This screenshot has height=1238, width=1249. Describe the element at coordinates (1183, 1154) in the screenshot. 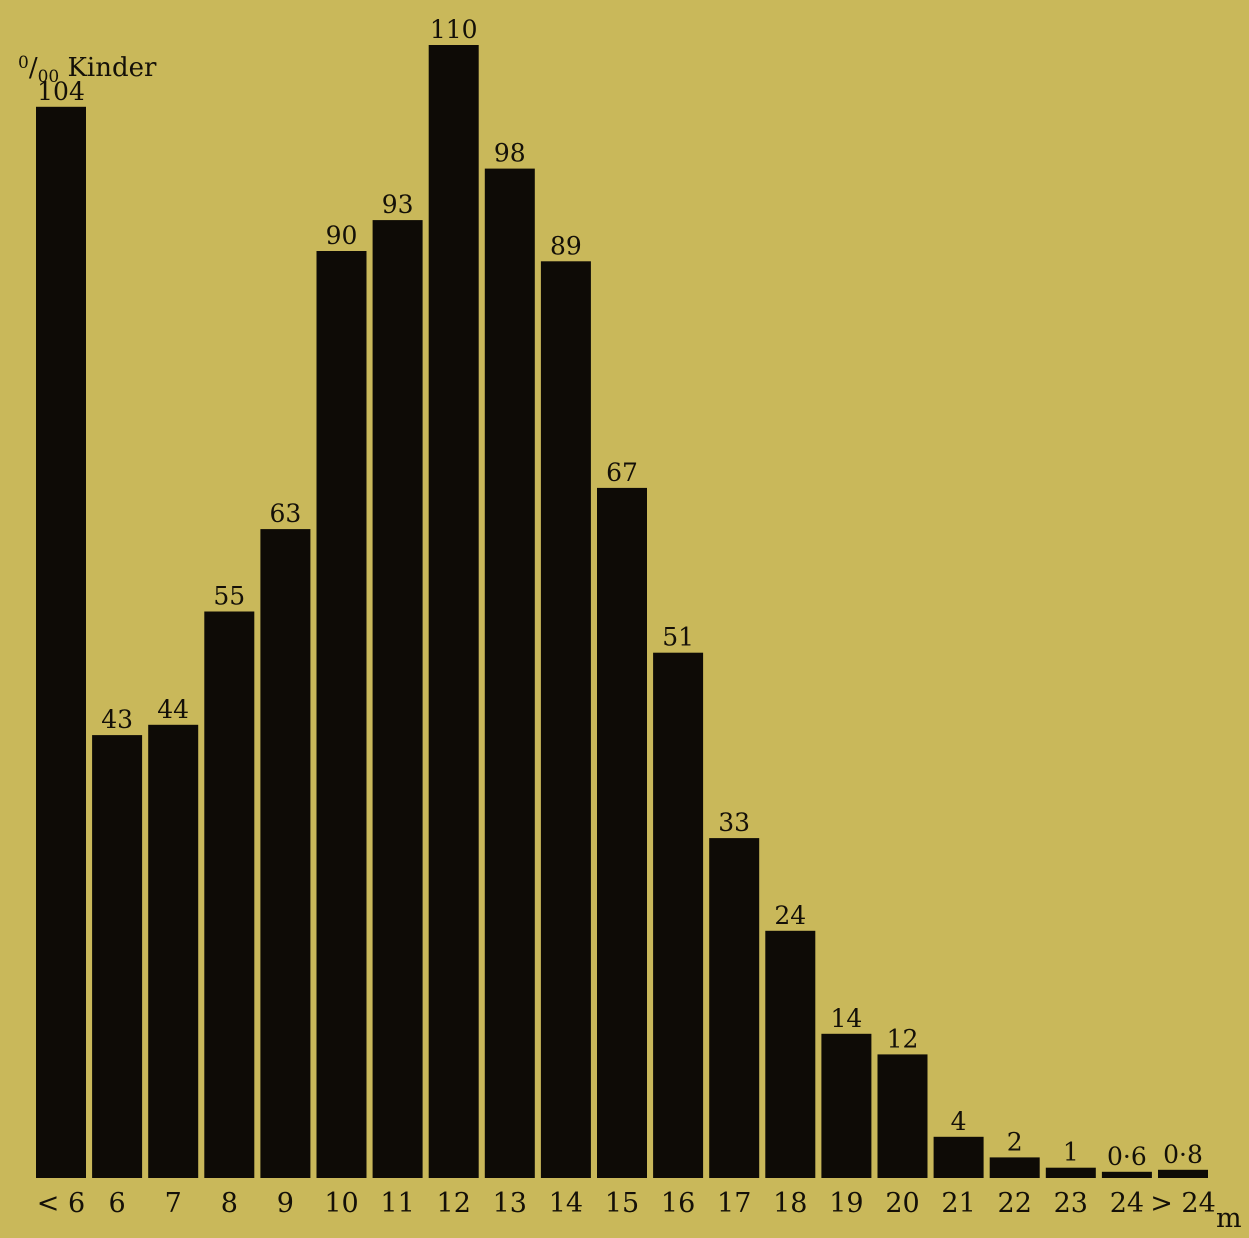

I see `value-label-21: 0·8` at that location.